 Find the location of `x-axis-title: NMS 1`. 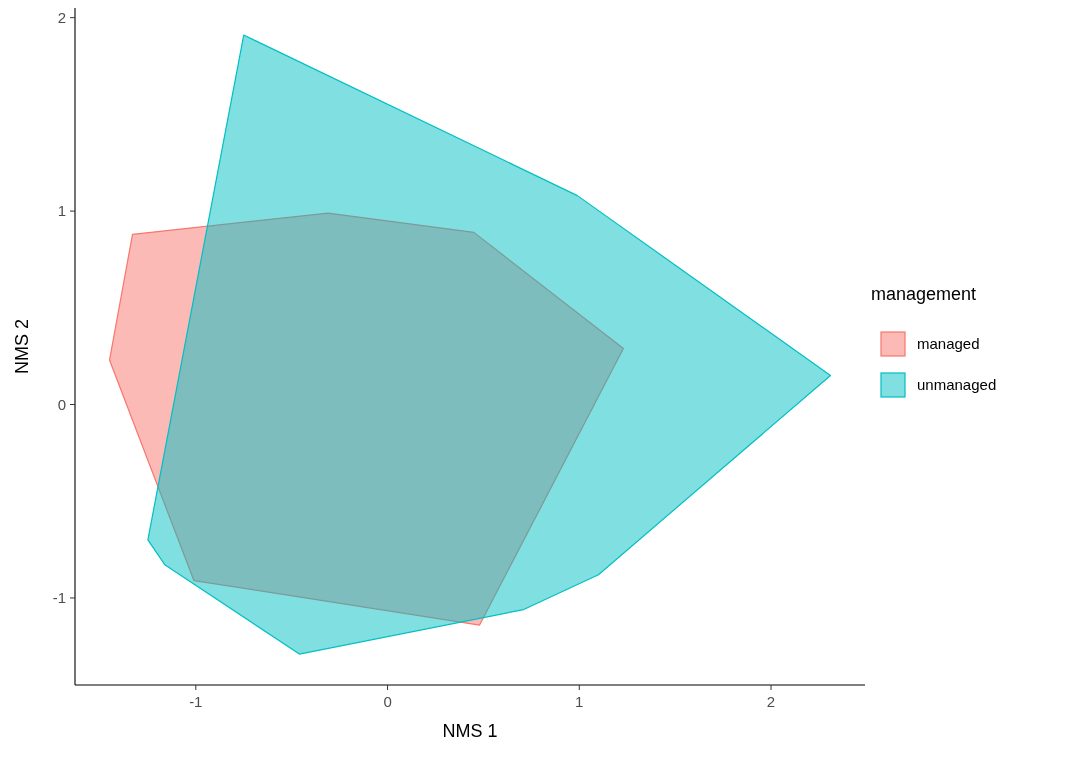

x-axis-title: NMS 1 is located at coordinates (470, 731).